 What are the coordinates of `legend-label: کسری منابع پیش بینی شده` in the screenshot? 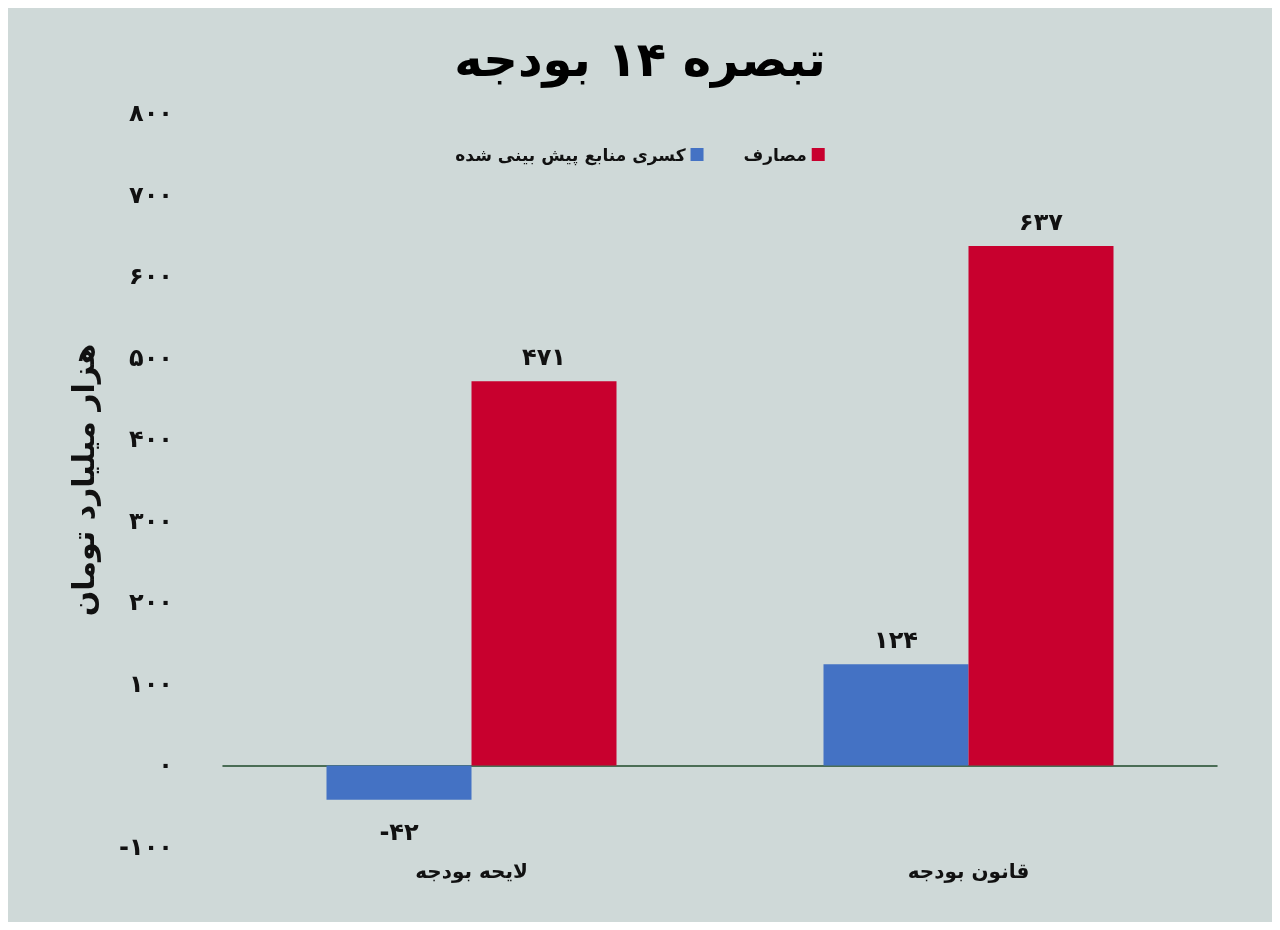 It's located at (570, 155).